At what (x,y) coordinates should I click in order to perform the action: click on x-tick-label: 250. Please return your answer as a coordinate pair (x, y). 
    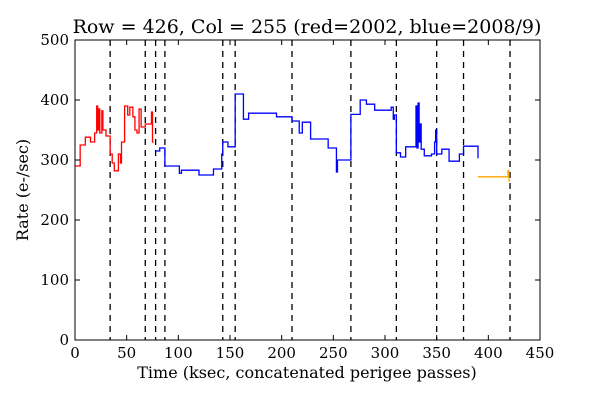
    Looking at the image, I should click on (333, 353).